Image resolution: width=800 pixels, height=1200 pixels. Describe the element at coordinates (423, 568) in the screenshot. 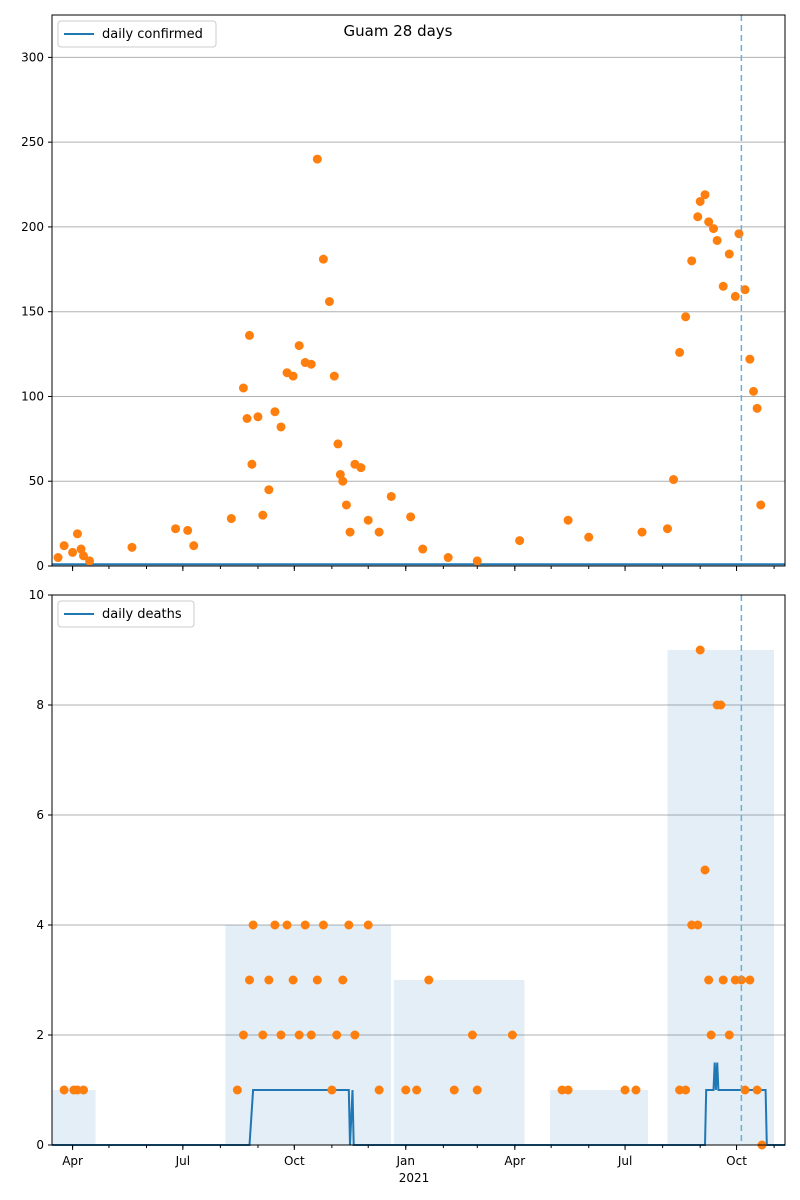

I see `x-ticks-top` at that location.